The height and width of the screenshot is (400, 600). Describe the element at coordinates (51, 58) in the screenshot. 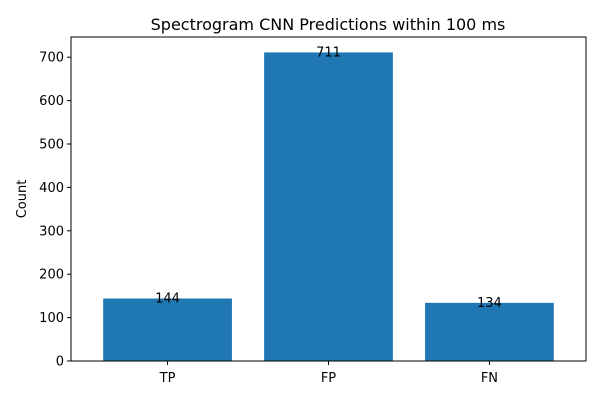

I see `y-tick-label-700: 700` at that location.